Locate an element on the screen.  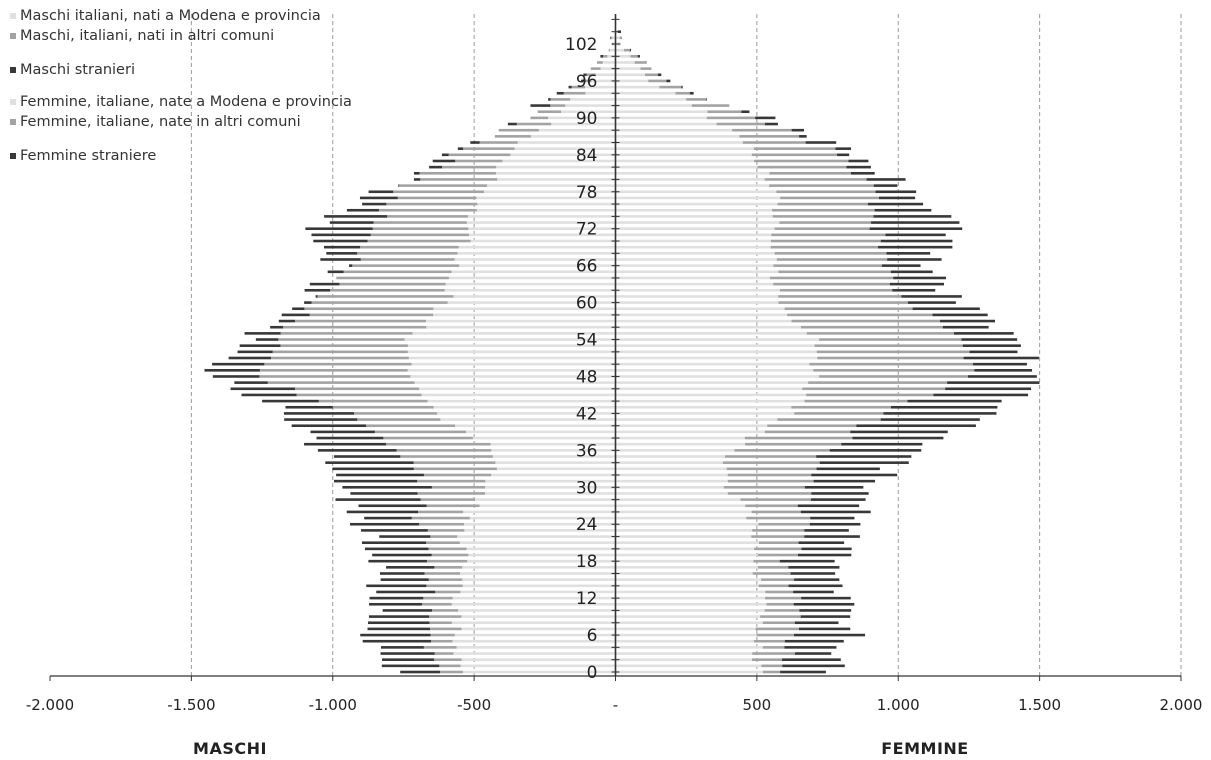
legend-label: Maschi, italiani, nati in altri comuni is located at coordinates (147, 36).